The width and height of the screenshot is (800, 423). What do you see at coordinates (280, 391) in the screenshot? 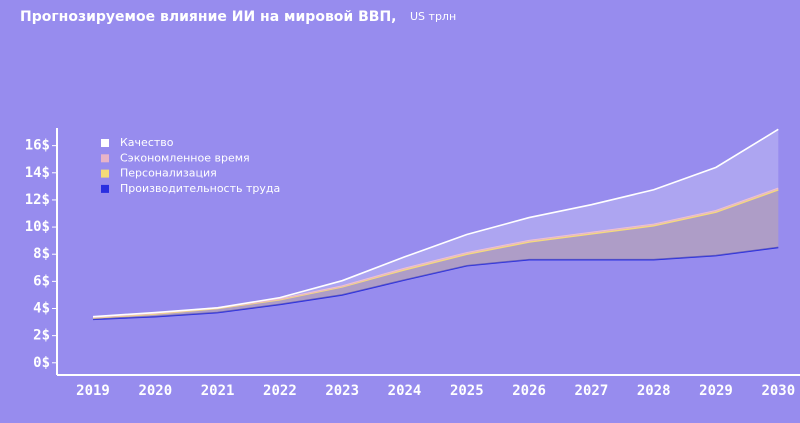
I see `x-tick-label: 2022` at bounding box center [280, 391].